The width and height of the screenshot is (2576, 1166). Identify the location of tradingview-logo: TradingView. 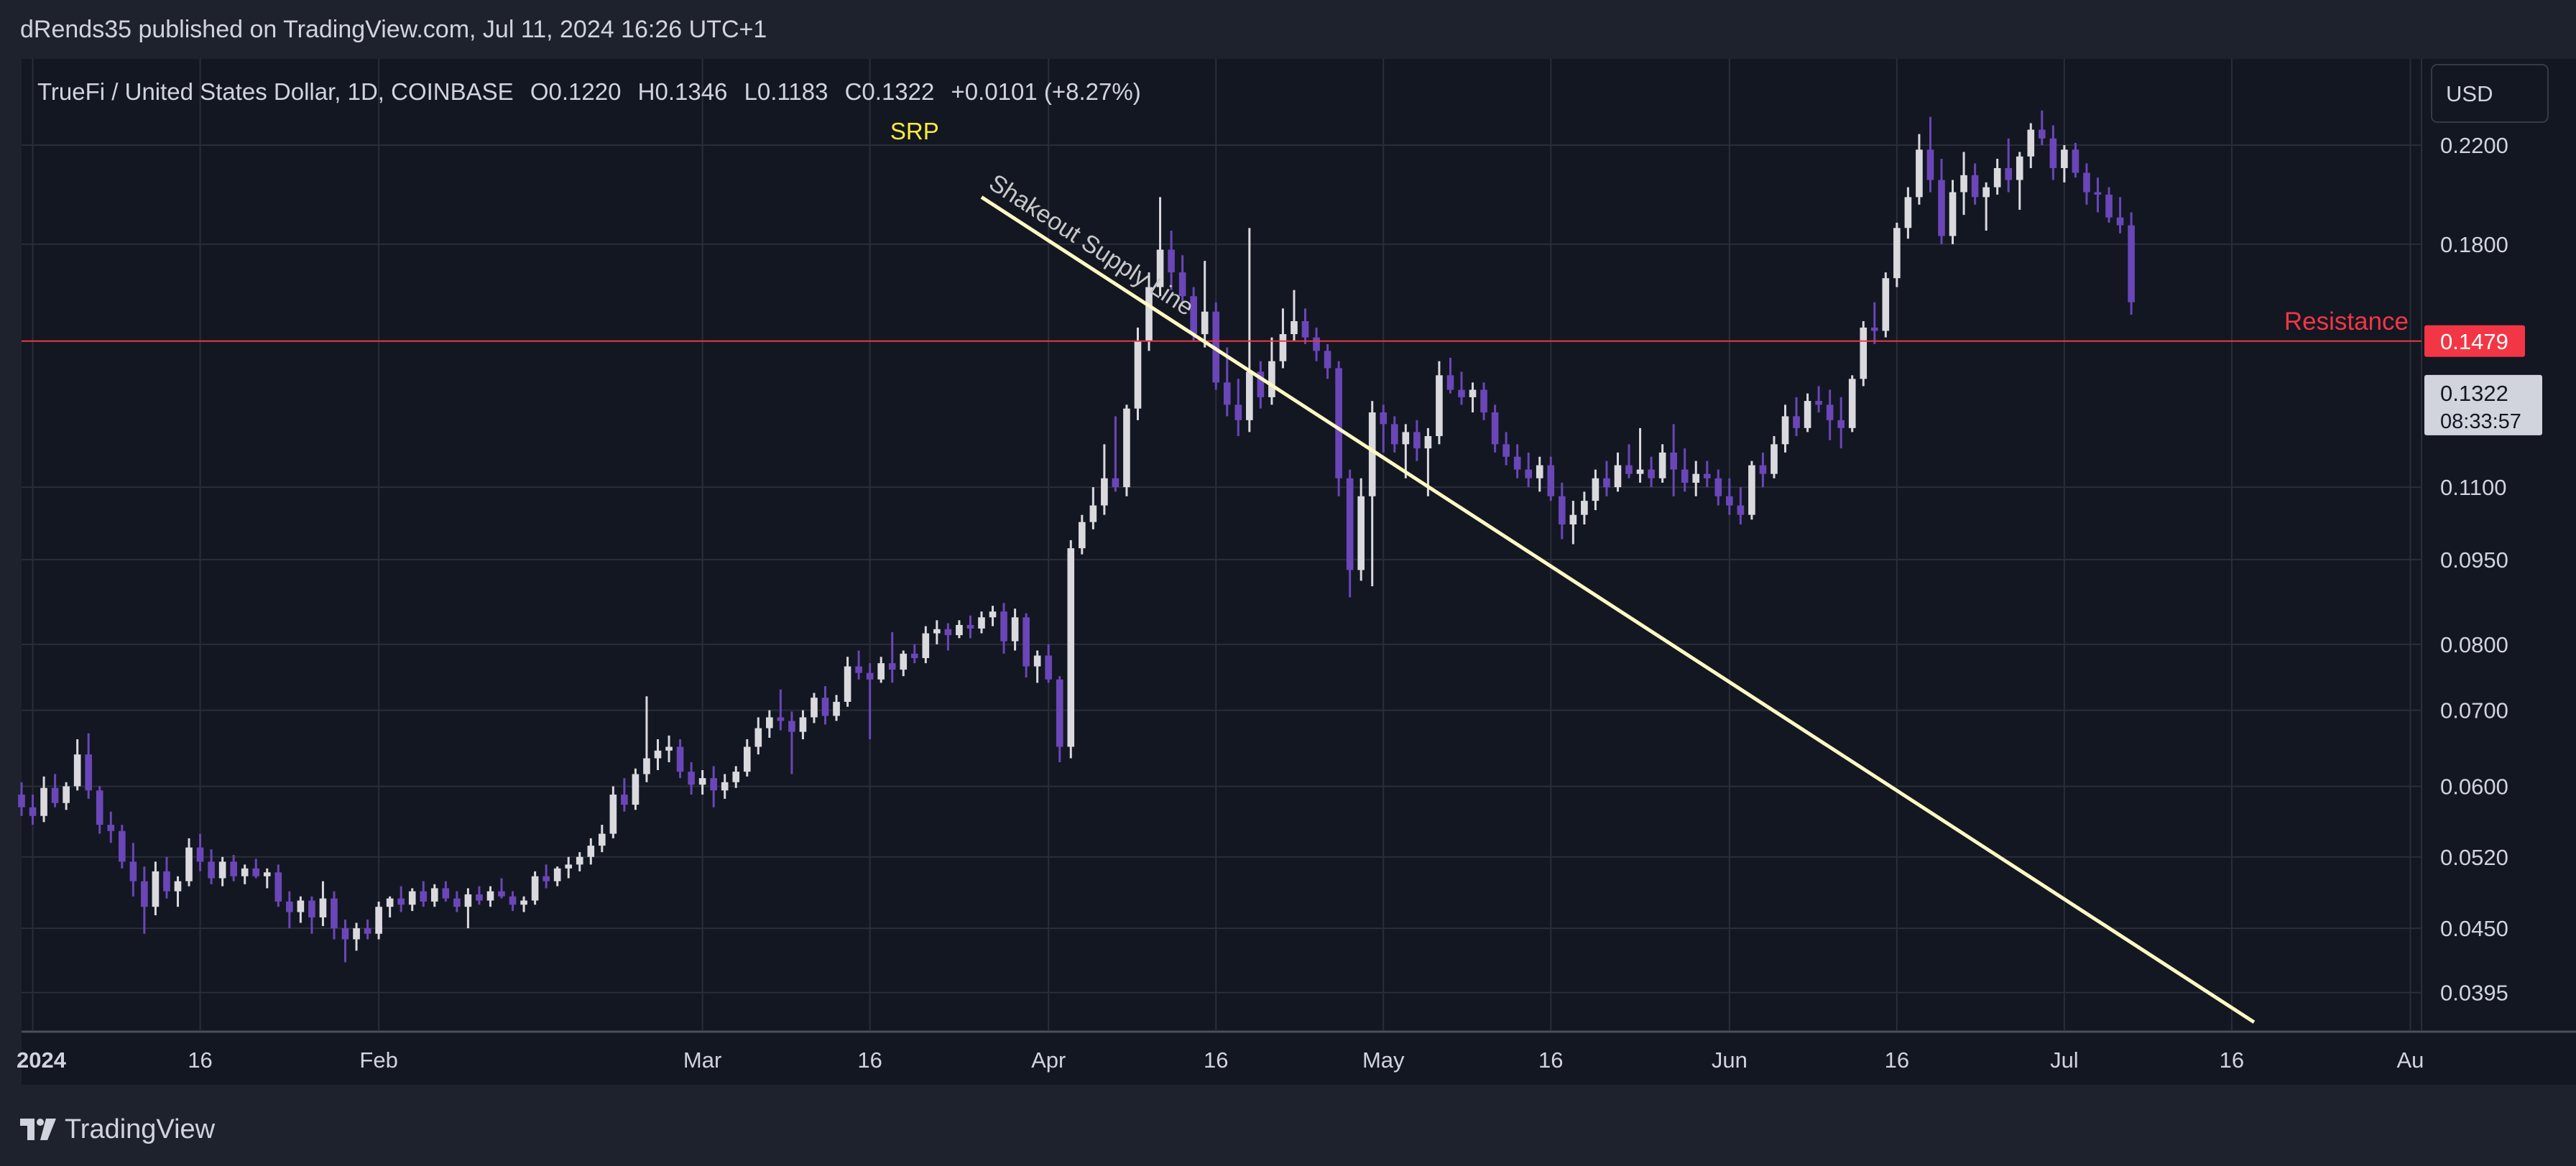
(117, 1129).